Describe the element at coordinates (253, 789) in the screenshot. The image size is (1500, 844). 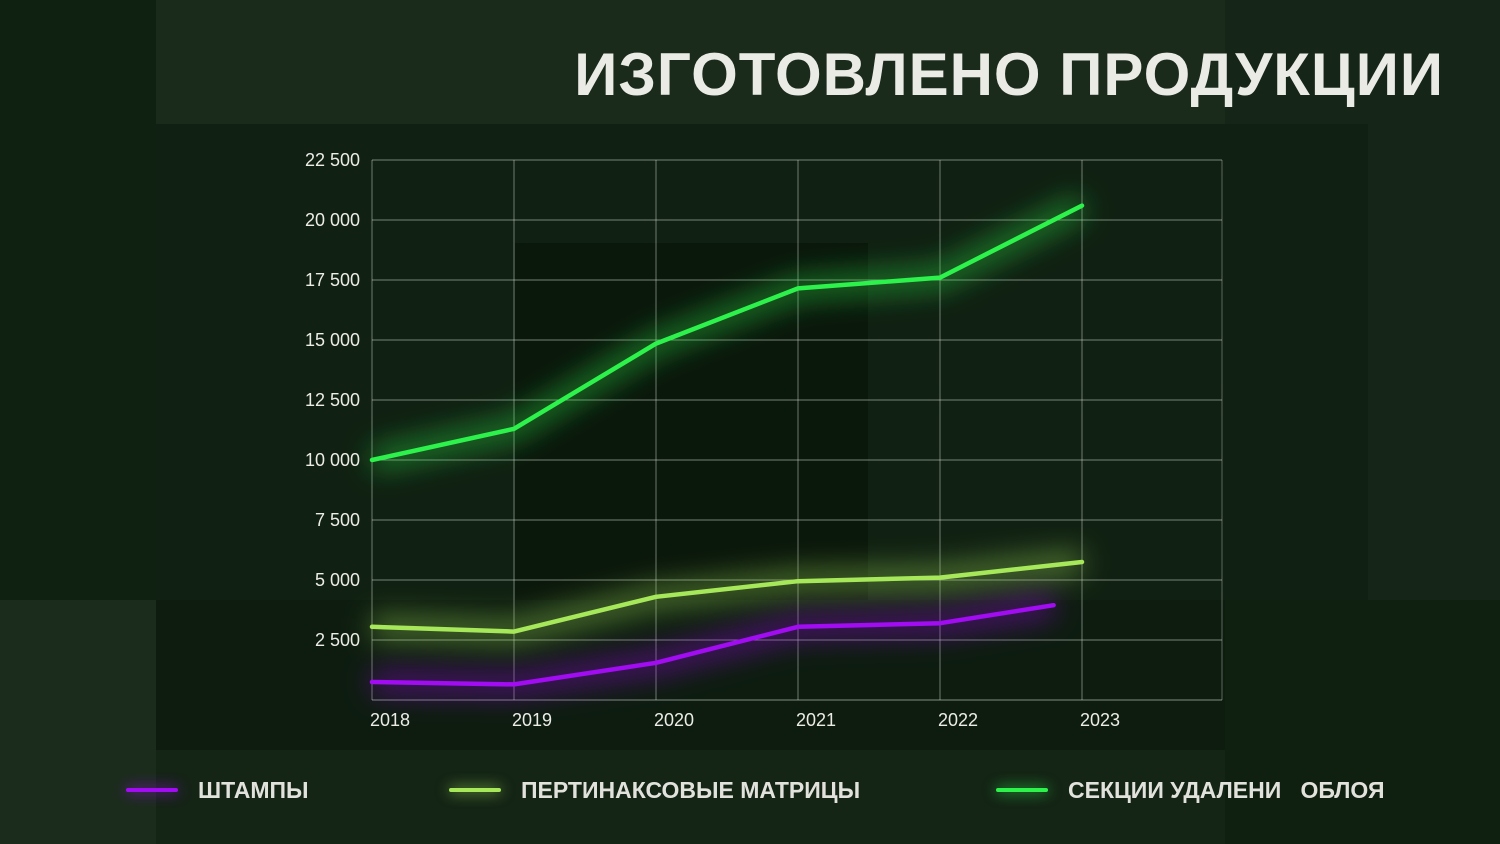
I see `legend-label: ШТАМПЫ` at that location.